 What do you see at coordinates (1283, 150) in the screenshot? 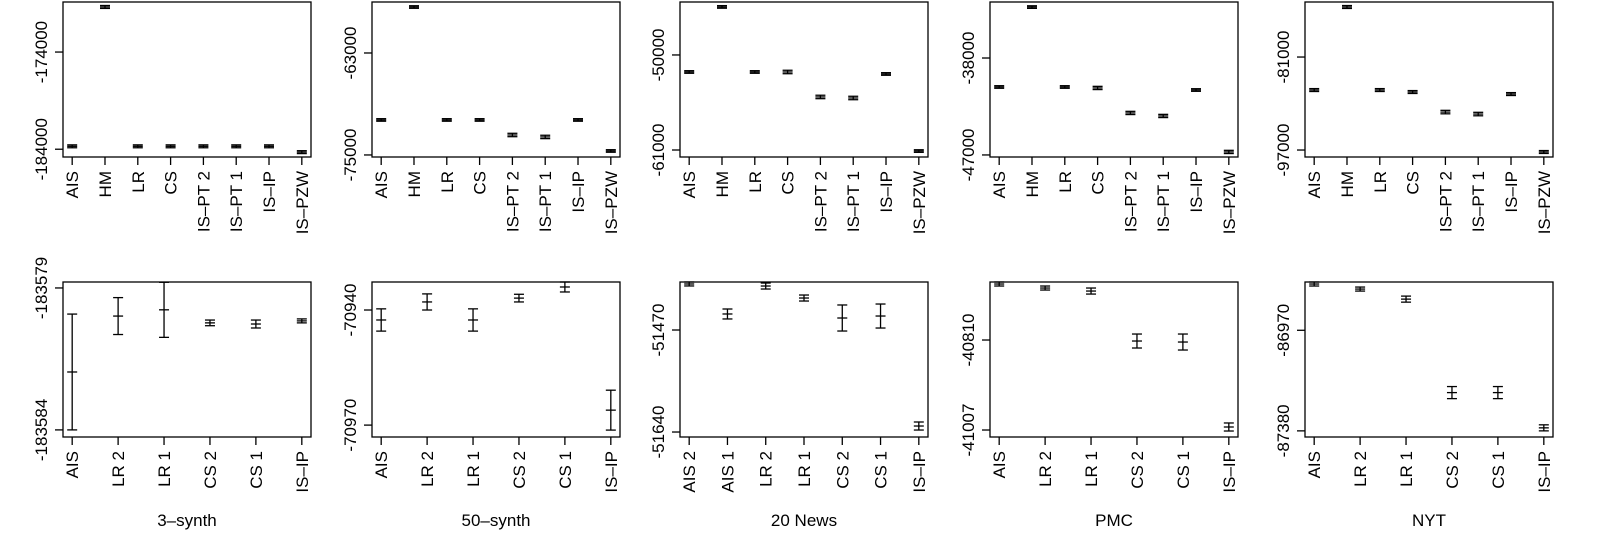
I see `y-tick-label: -97000` at bounding box center [1283, 150].